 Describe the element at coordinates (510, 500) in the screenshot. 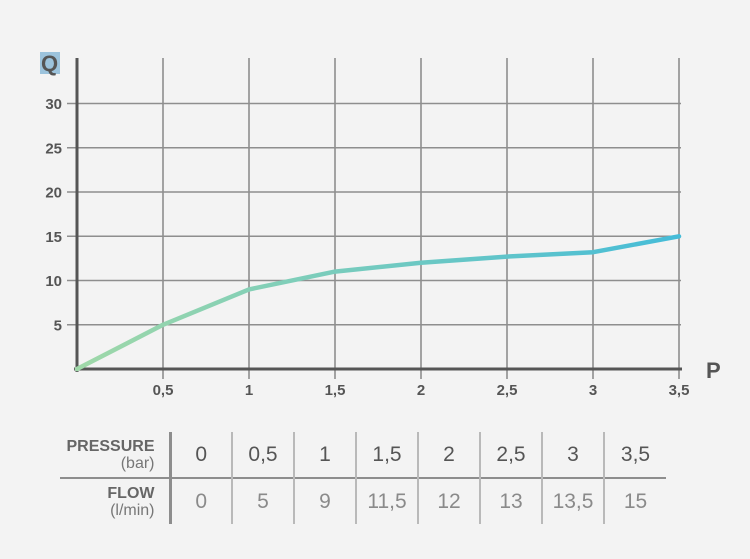

I see `table-cell-flow: 13` at that location.